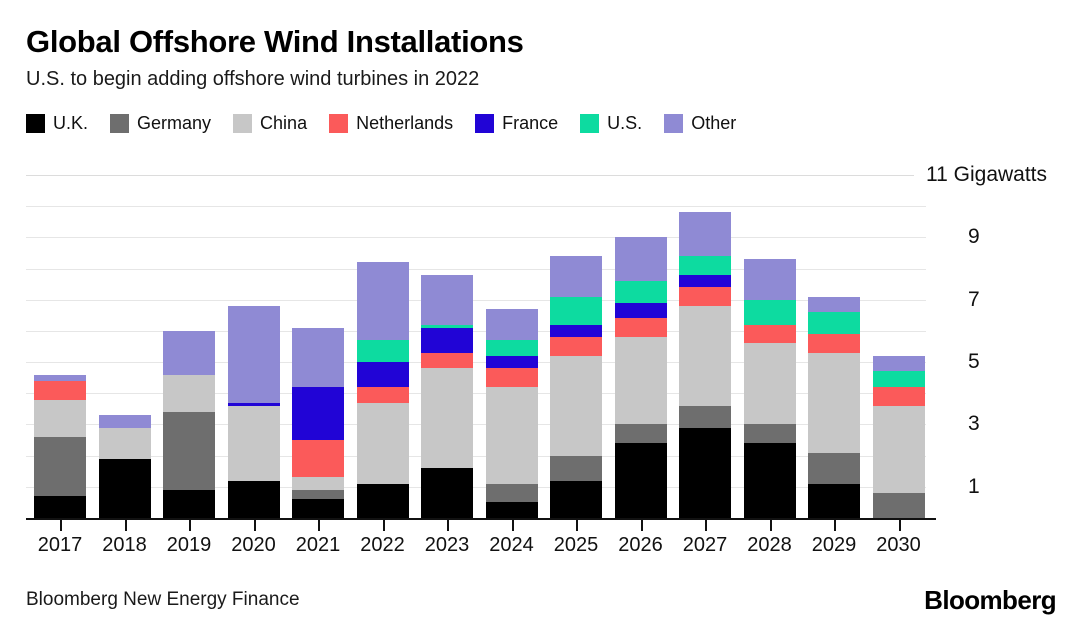 Image resolution: width=1080 pixels, height=628 pixels. I want to click on bar-2024, so click(511, 413).